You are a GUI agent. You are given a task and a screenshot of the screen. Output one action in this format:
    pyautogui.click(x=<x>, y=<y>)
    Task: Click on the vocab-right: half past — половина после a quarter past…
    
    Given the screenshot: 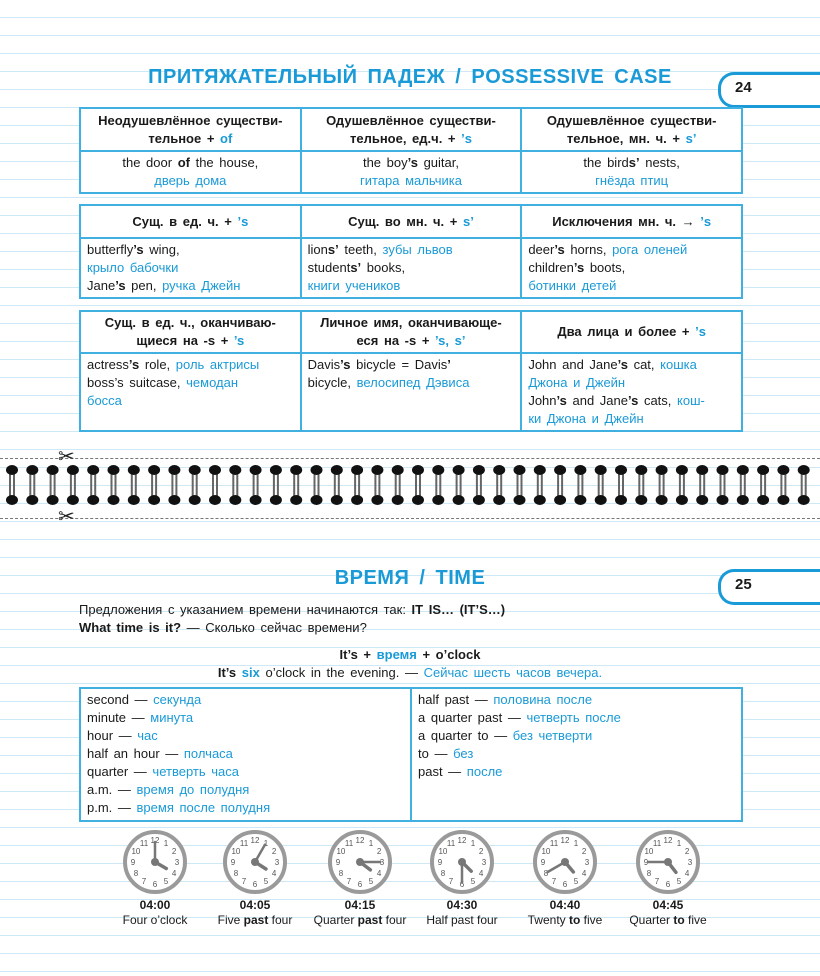 What is the action you would take?
    pyautogui.click(x=576, y=754)
    